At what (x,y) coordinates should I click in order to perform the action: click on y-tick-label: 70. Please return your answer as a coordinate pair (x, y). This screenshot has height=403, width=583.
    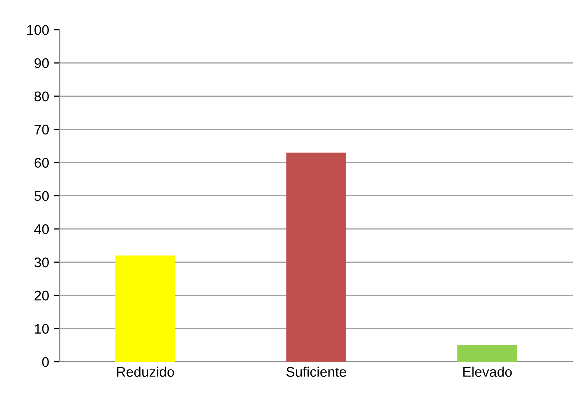
    Looking at the image, I should click on (42, 129).